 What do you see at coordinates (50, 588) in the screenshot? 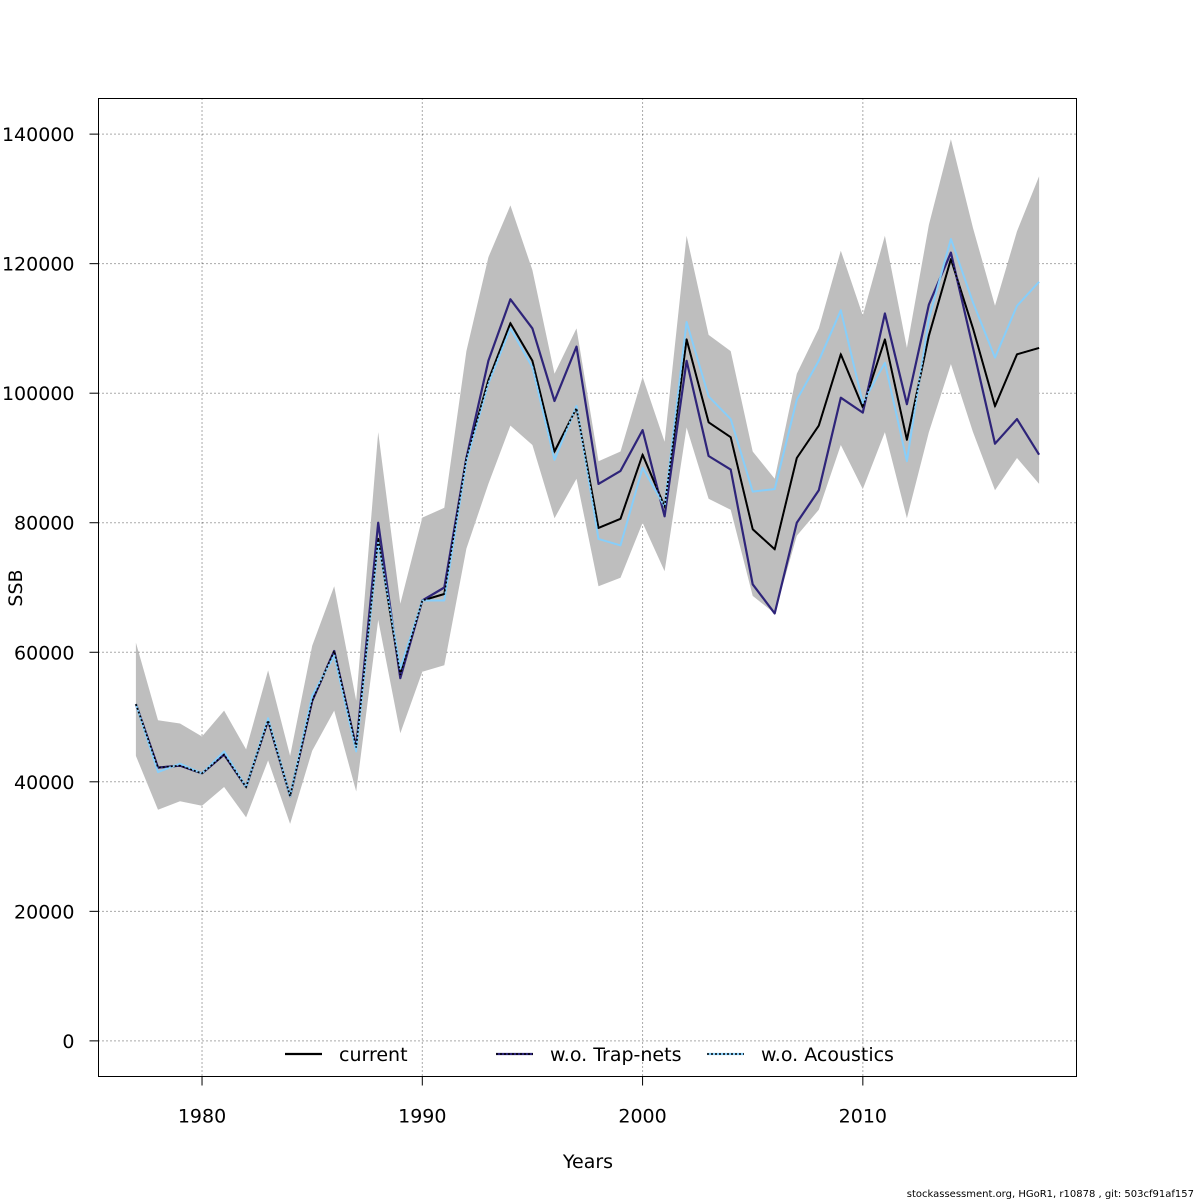
I see `y-axis: 0 20000 40000 60000 80000 100000 120000 140000` at bounding box center [50, 588].